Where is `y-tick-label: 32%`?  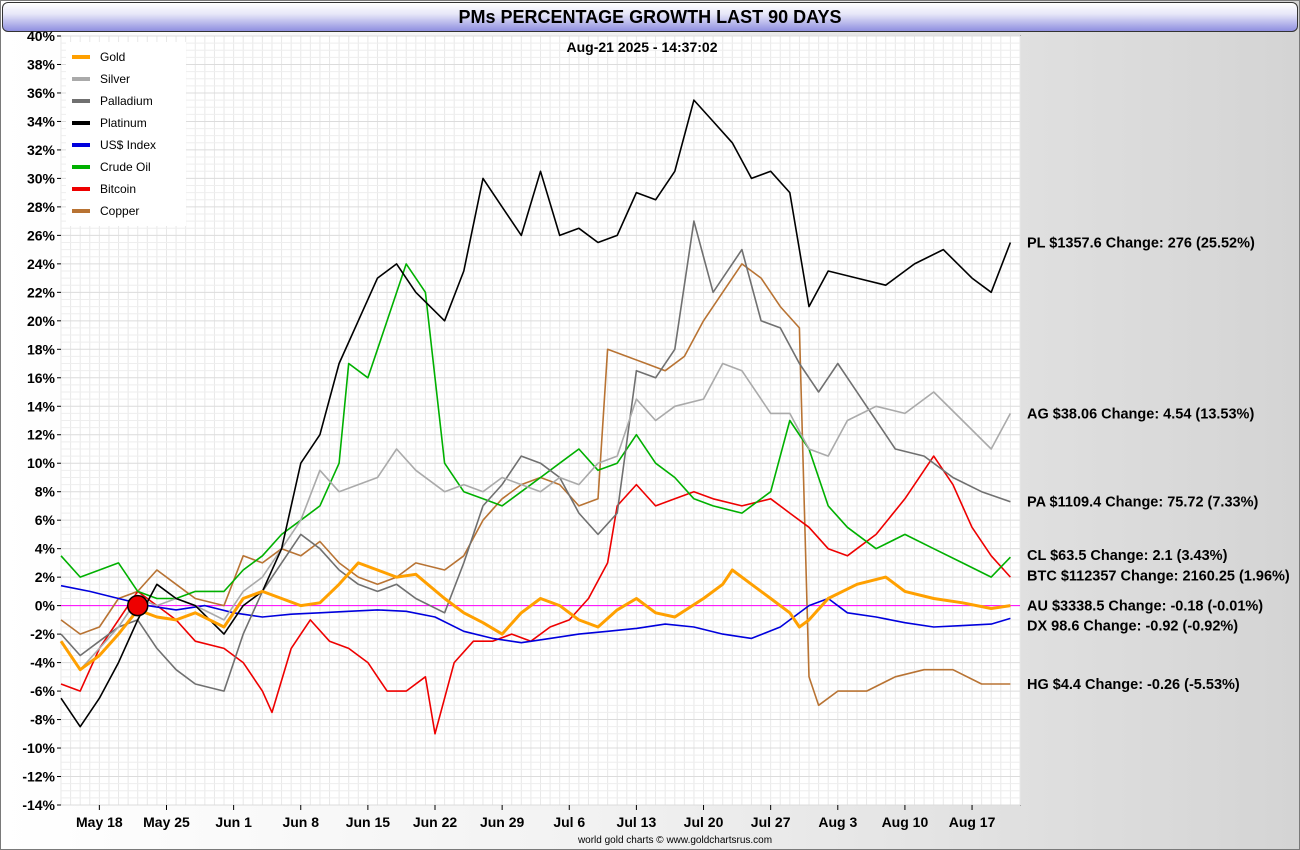 y-tick-label: 32% is located at coordinates (41, 150).